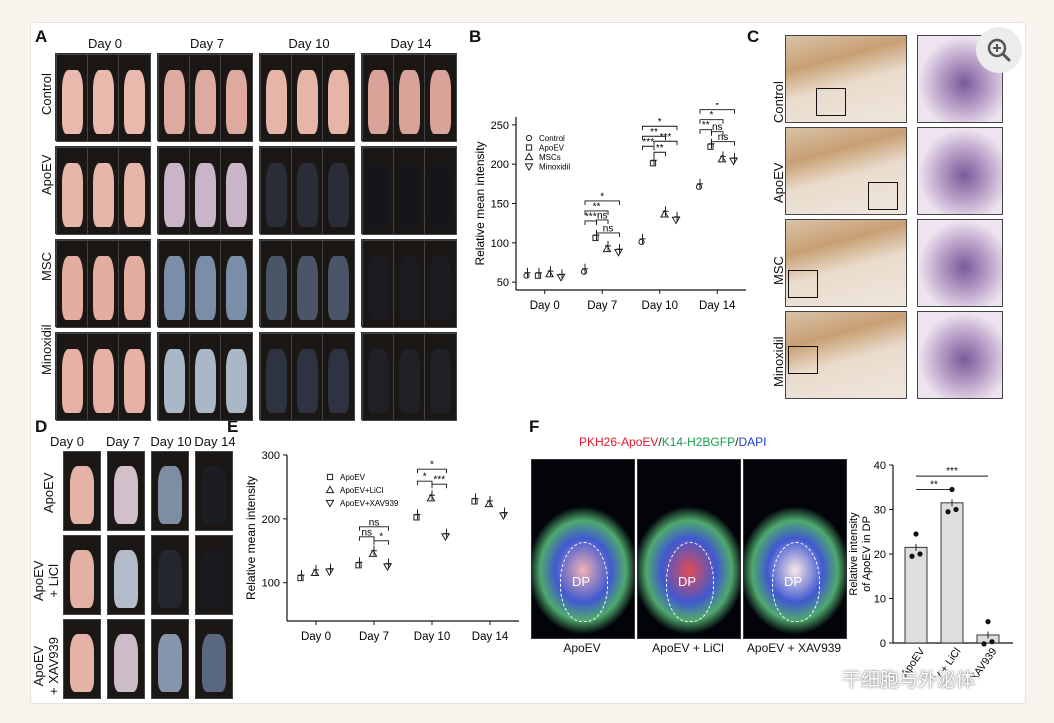 The height and width of the screenshot is (723, 1054). I want to click on stain-legend-part: PKH26-ApoEV, so click(619, 442).